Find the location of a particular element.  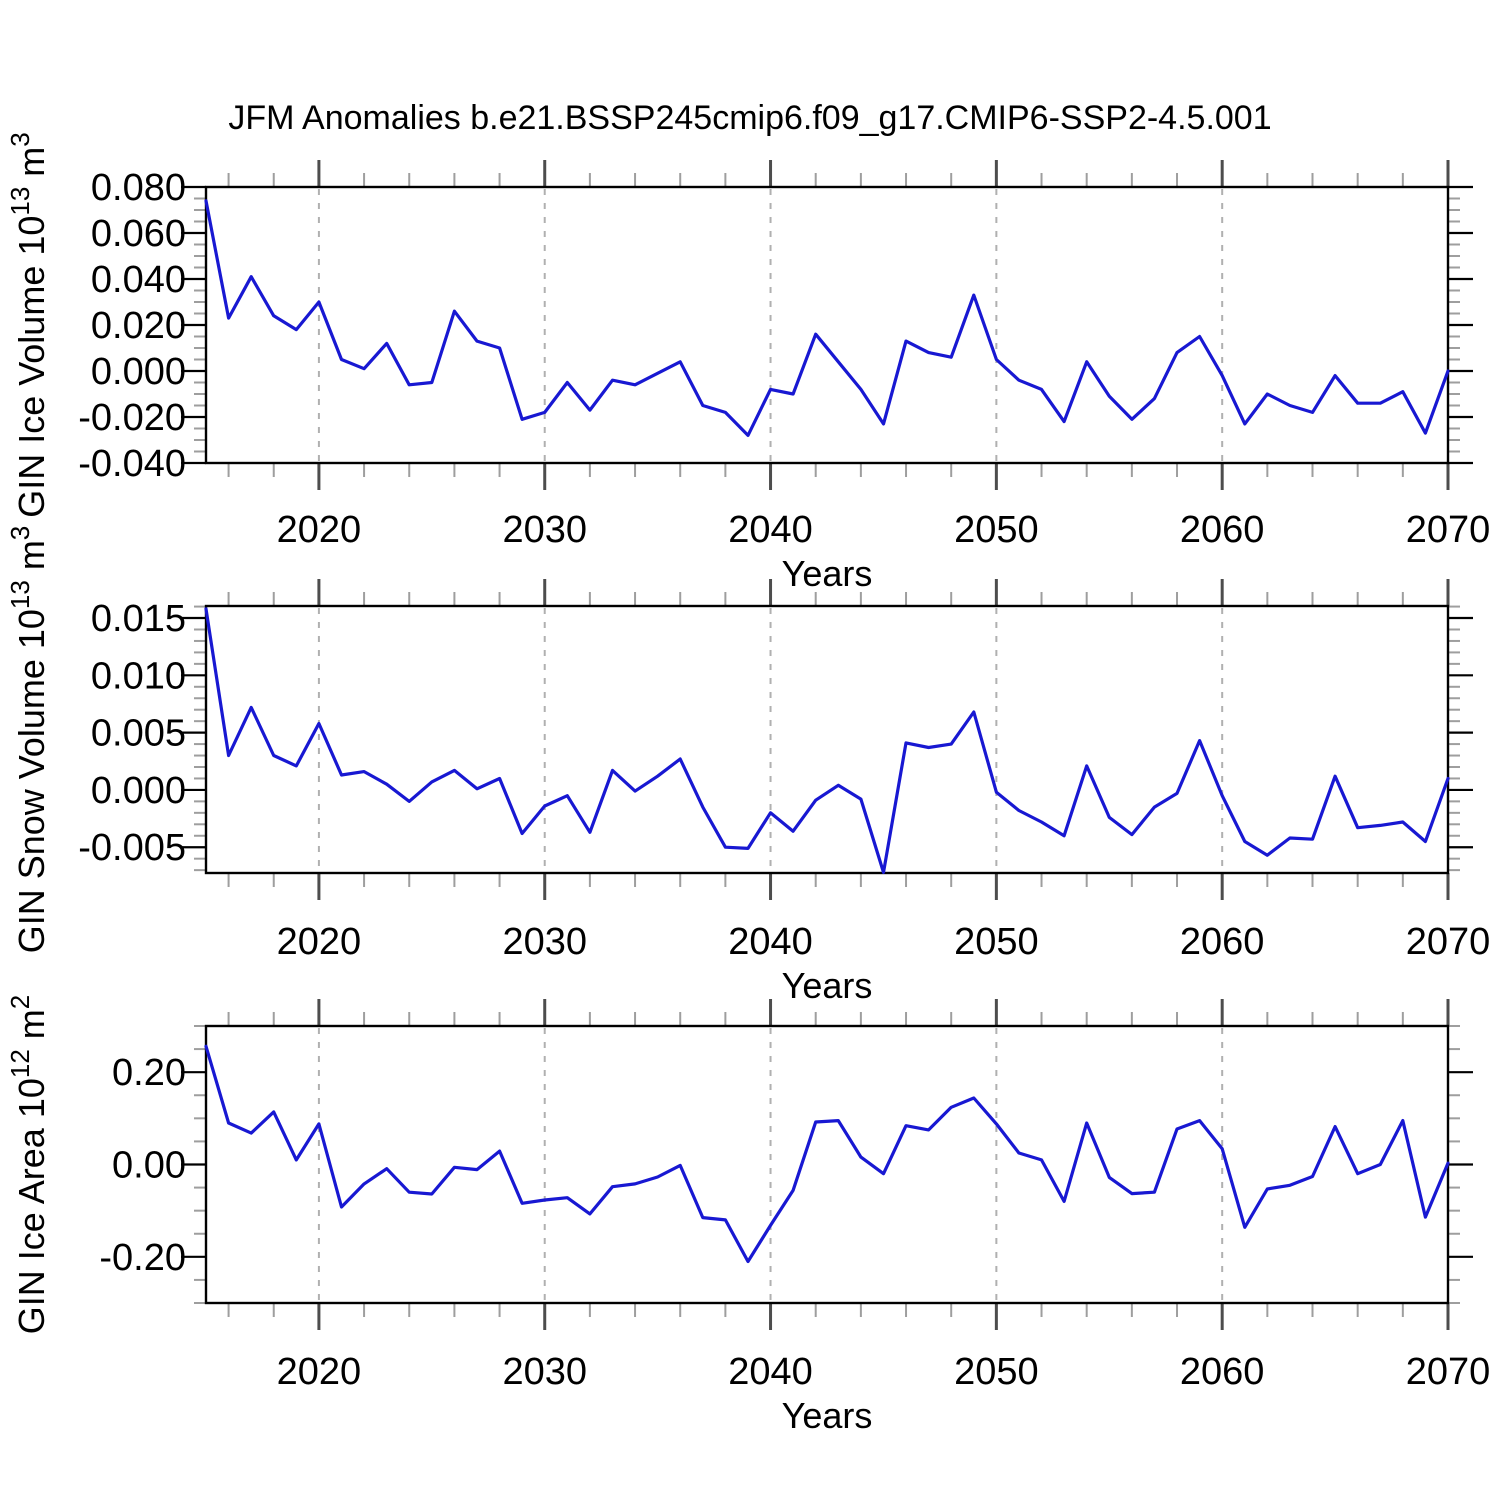

y-tick-label: 0.040 is located at coordinates (138, 280).